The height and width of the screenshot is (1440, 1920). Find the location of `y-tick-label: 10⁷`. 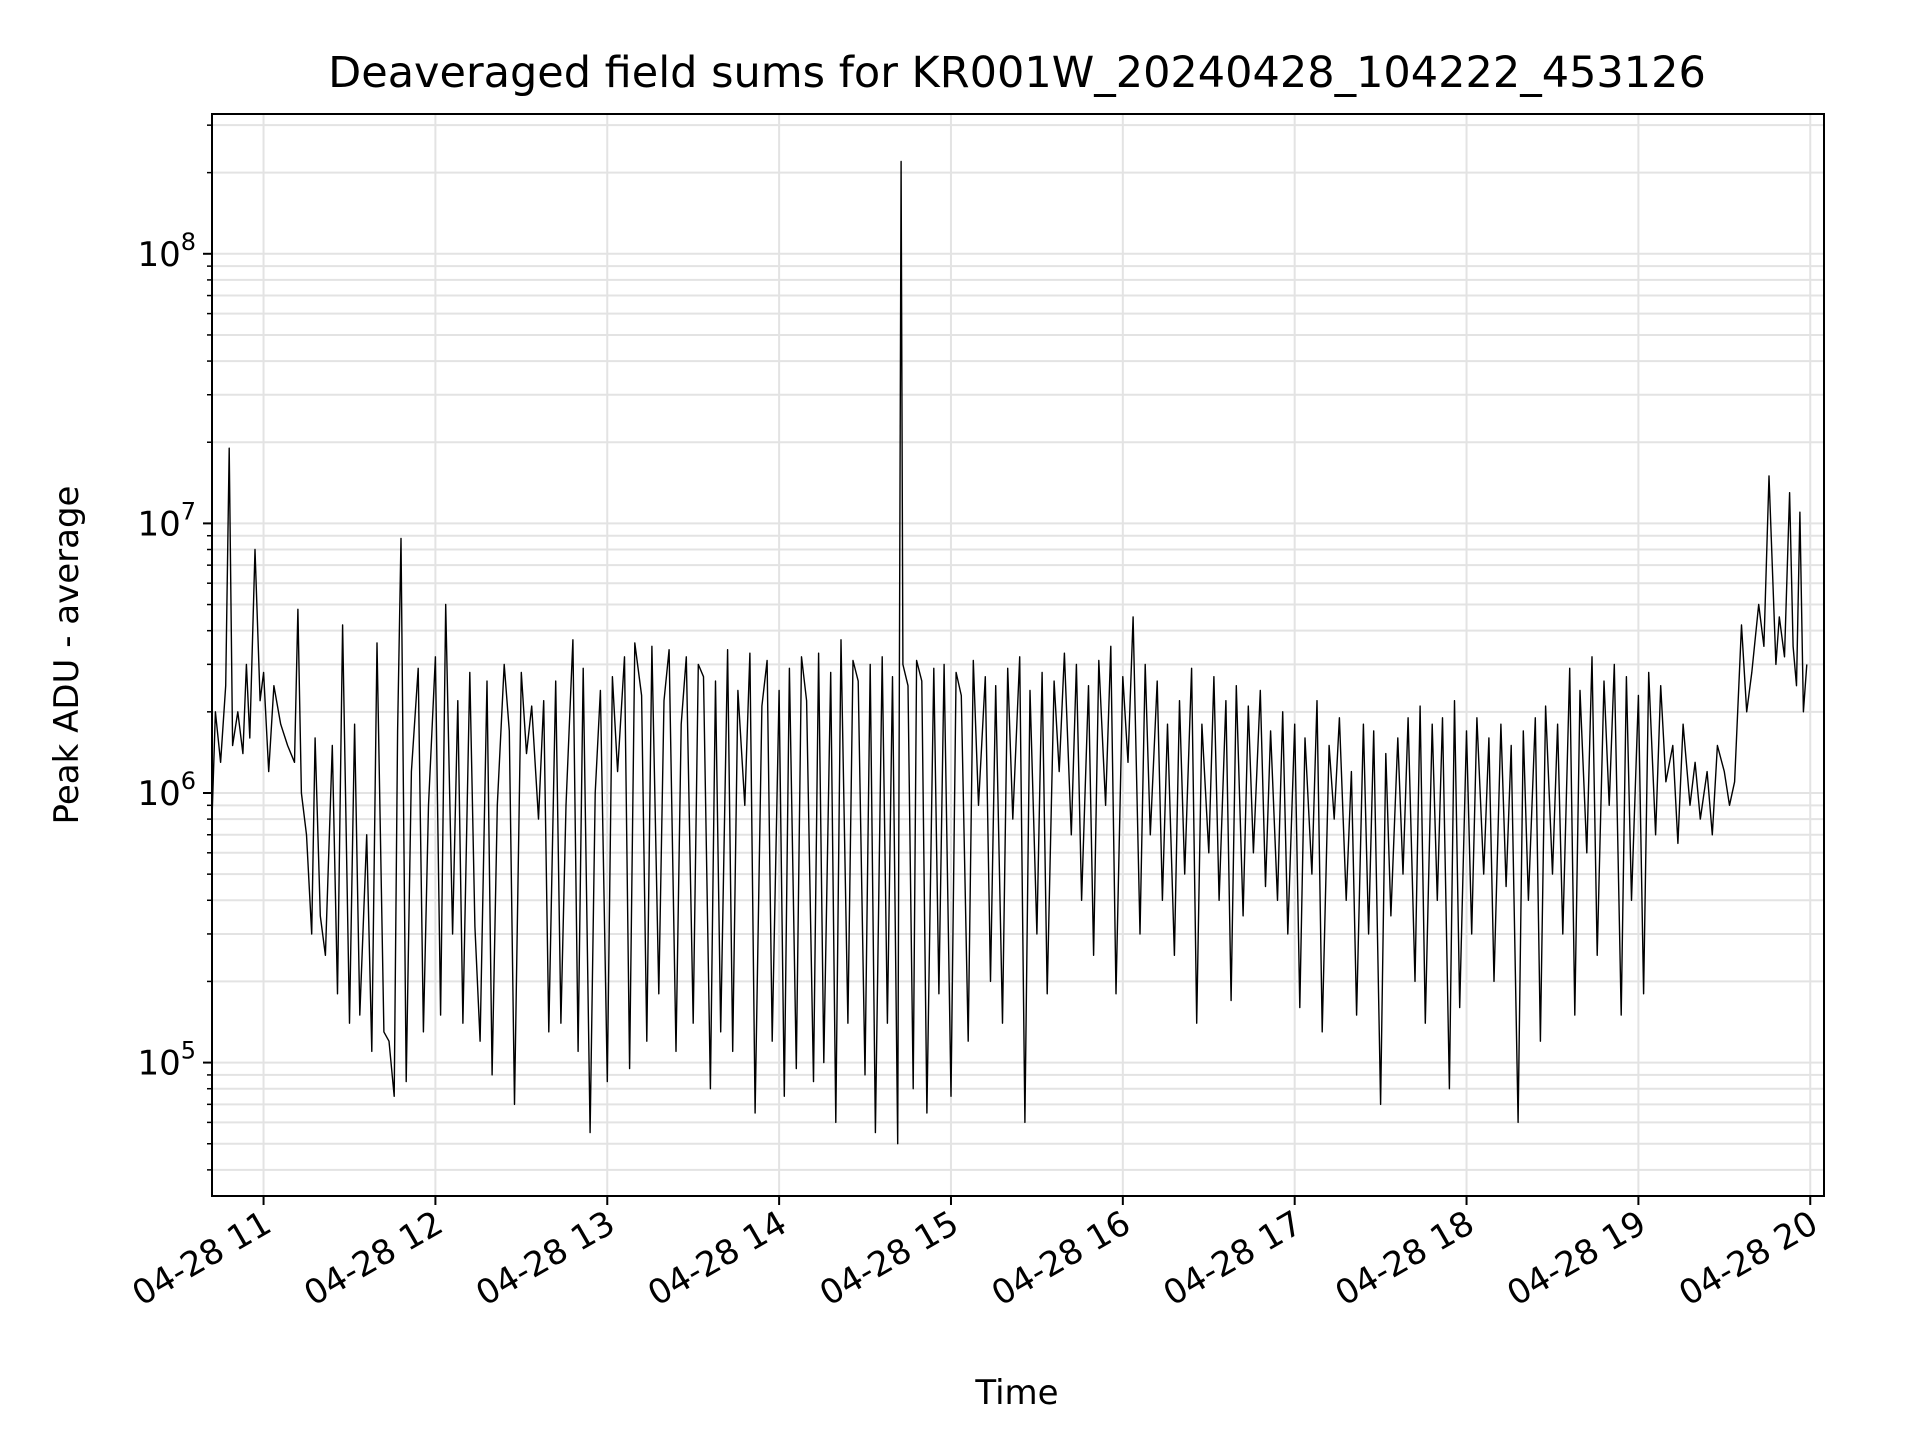

y-tick-label: 10⁷ is located at coordinates (166, 520).